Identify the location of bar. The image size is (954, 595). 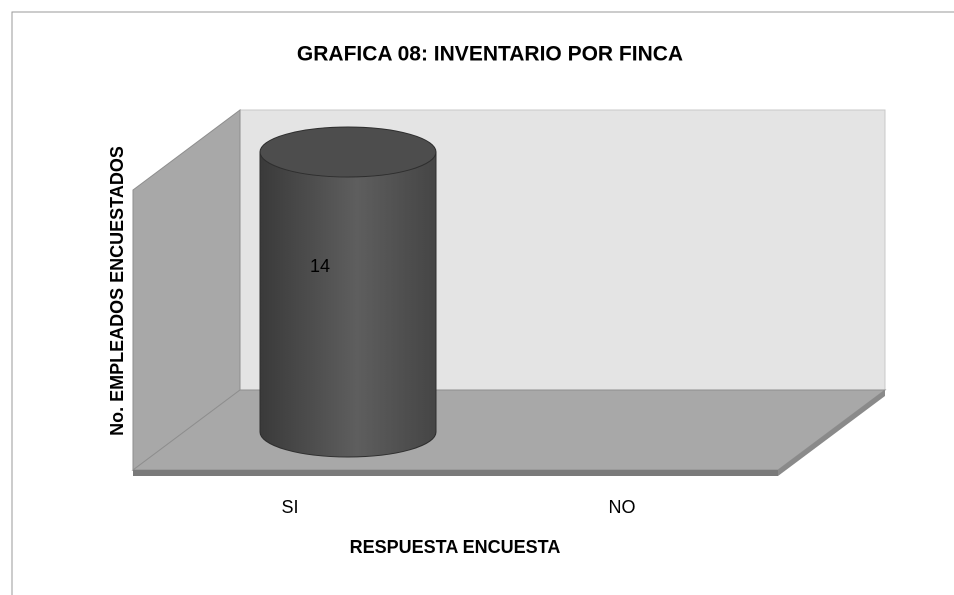
(348, 292).